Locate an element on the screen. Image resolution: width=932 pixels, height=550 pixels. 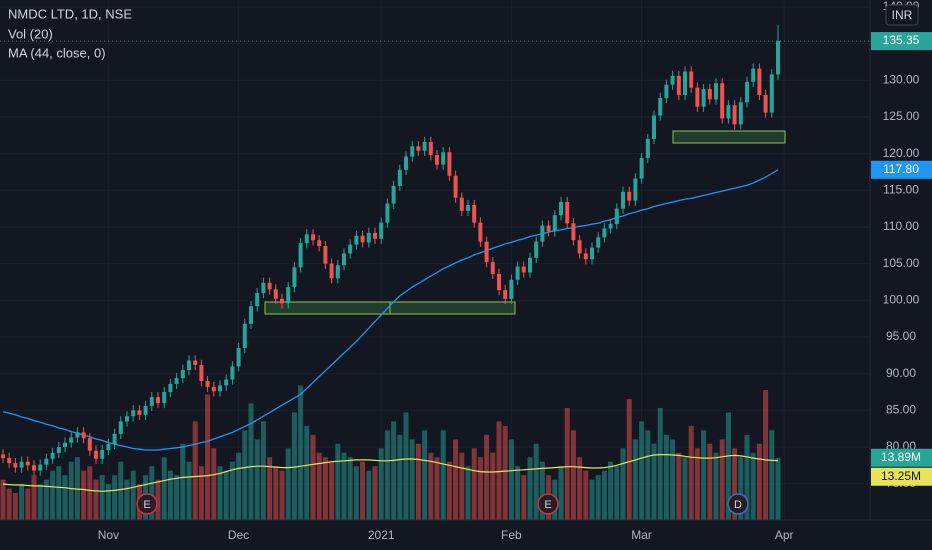
volume-legend: Vol (20) is located at coordinates (30, 33).